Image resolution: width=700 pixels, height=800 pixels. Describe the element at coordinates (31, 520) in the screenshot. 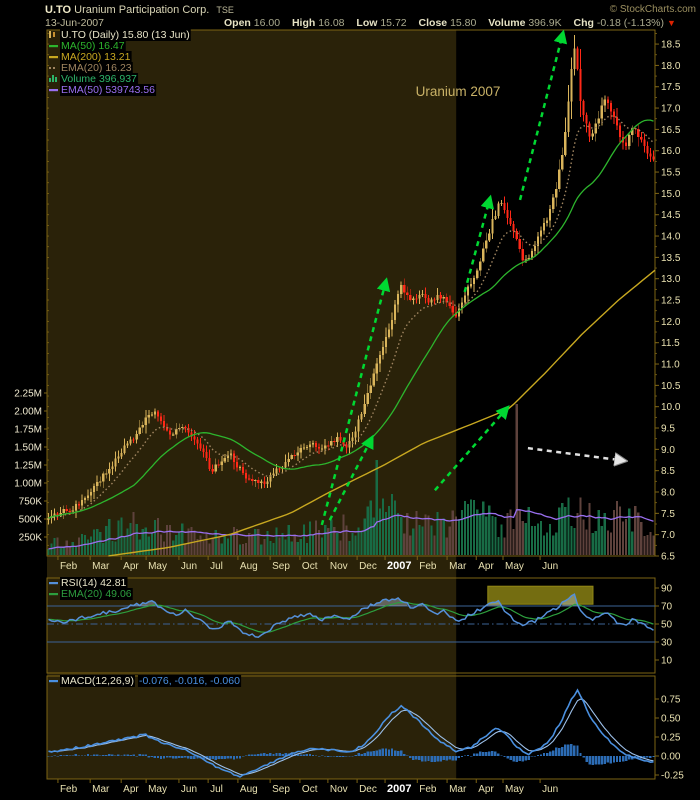

I see `volume-tick-label: 500K` at that location.